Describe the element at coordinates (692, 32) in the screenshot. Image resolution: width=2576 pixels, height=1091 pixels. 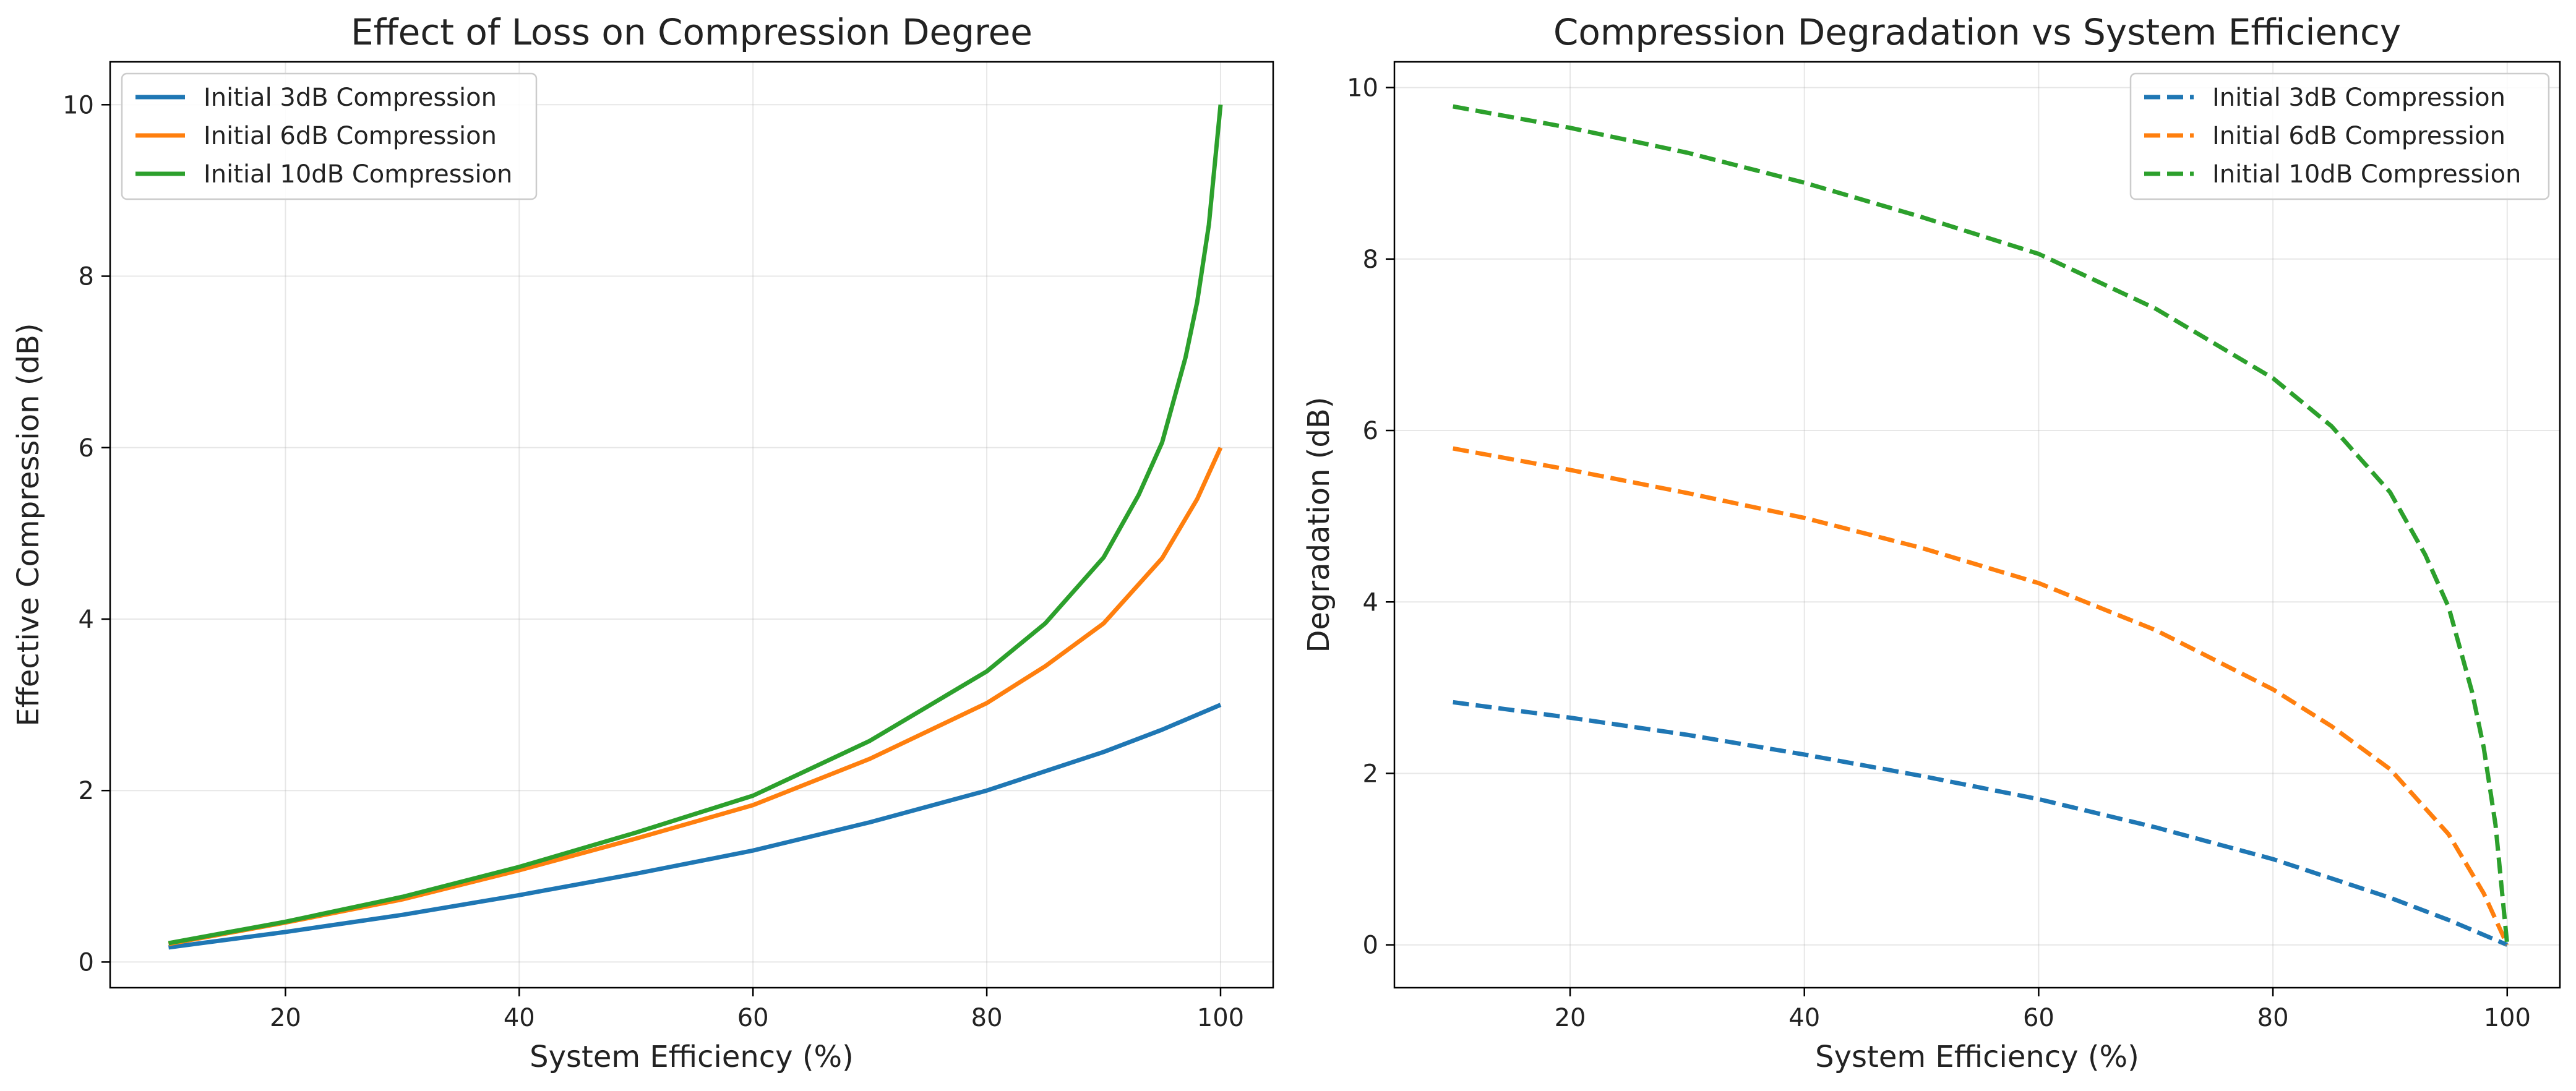
I see `chart-title: Effect of Loss on Compression Degree` at that location.